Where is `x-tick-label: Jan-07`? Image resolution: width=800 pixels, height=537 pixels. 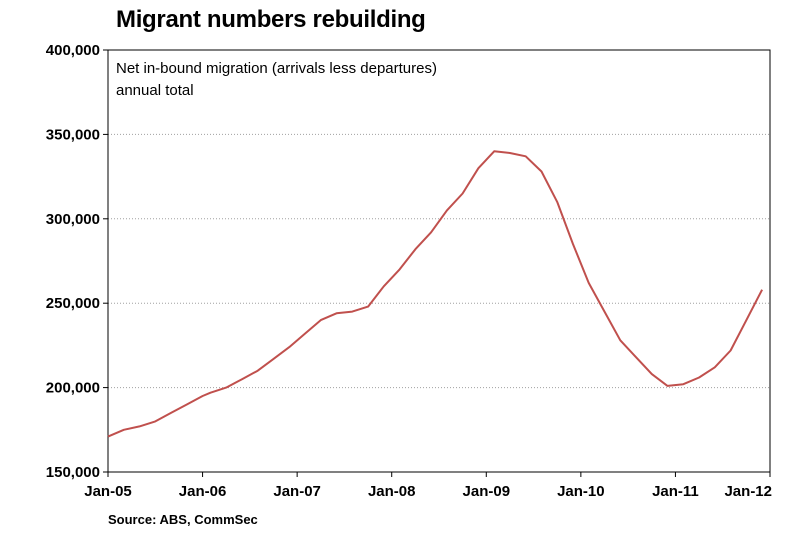
x-tick-label: Jan-07 is located at coordinates (297, 491).